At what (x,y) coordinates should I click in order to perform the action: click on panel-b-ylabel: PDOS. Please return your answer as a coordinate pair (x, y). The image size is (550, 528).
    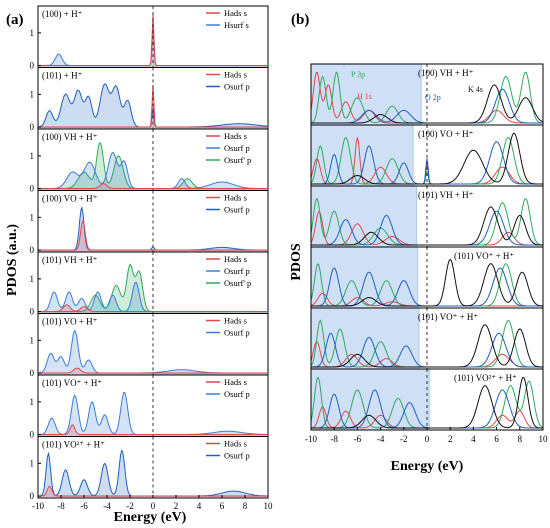
    Looking at the image, I should click on (296, 262).